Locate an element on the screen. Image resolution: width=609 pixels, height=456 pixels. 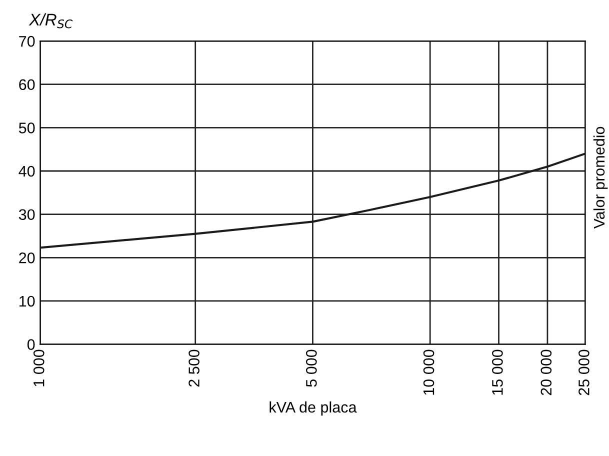
x-tick-label: 20 000 is located at coordinates (546, 373).